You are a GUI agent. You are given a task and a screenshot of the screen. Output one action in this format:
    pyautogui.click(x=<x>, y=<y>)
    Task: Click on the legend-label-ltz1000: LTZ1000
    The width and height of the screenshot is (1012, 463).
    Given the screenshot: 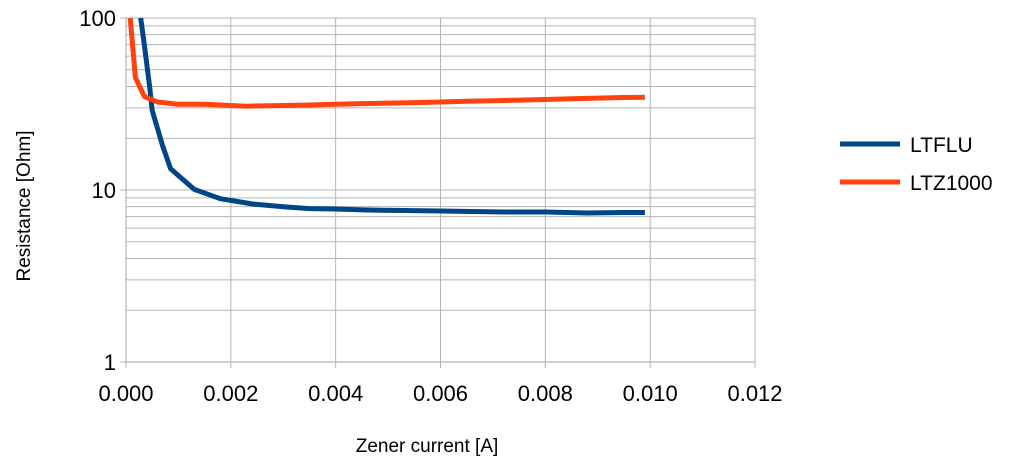 What is the action you would take?
    pyautogui.click(x=951, y=183)
    